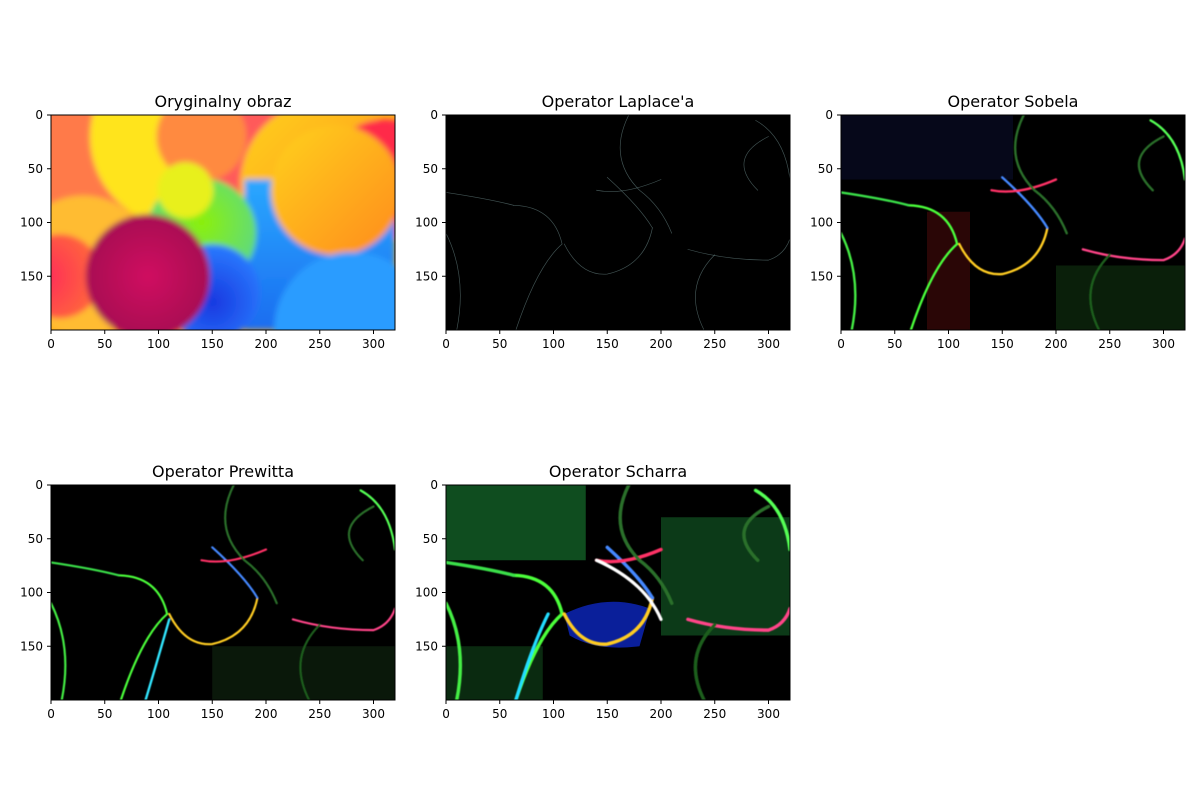 This screenshot has height=800, width=1200. What do you see at coordinates (618, 101) in the screenshot?
I see `chart-title: Operator Laplace'a` at bounding box center [618, 101].